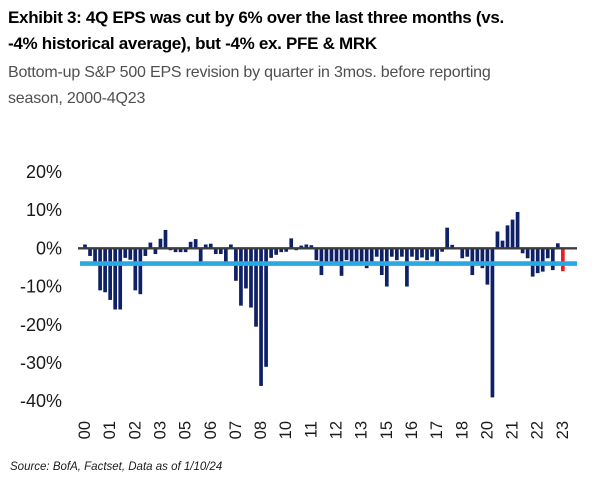 The image size is (611, 487). Describe the element at coordinates (513, 430) in the screenshot. I see `x-axis-label-21: 21` at that location.